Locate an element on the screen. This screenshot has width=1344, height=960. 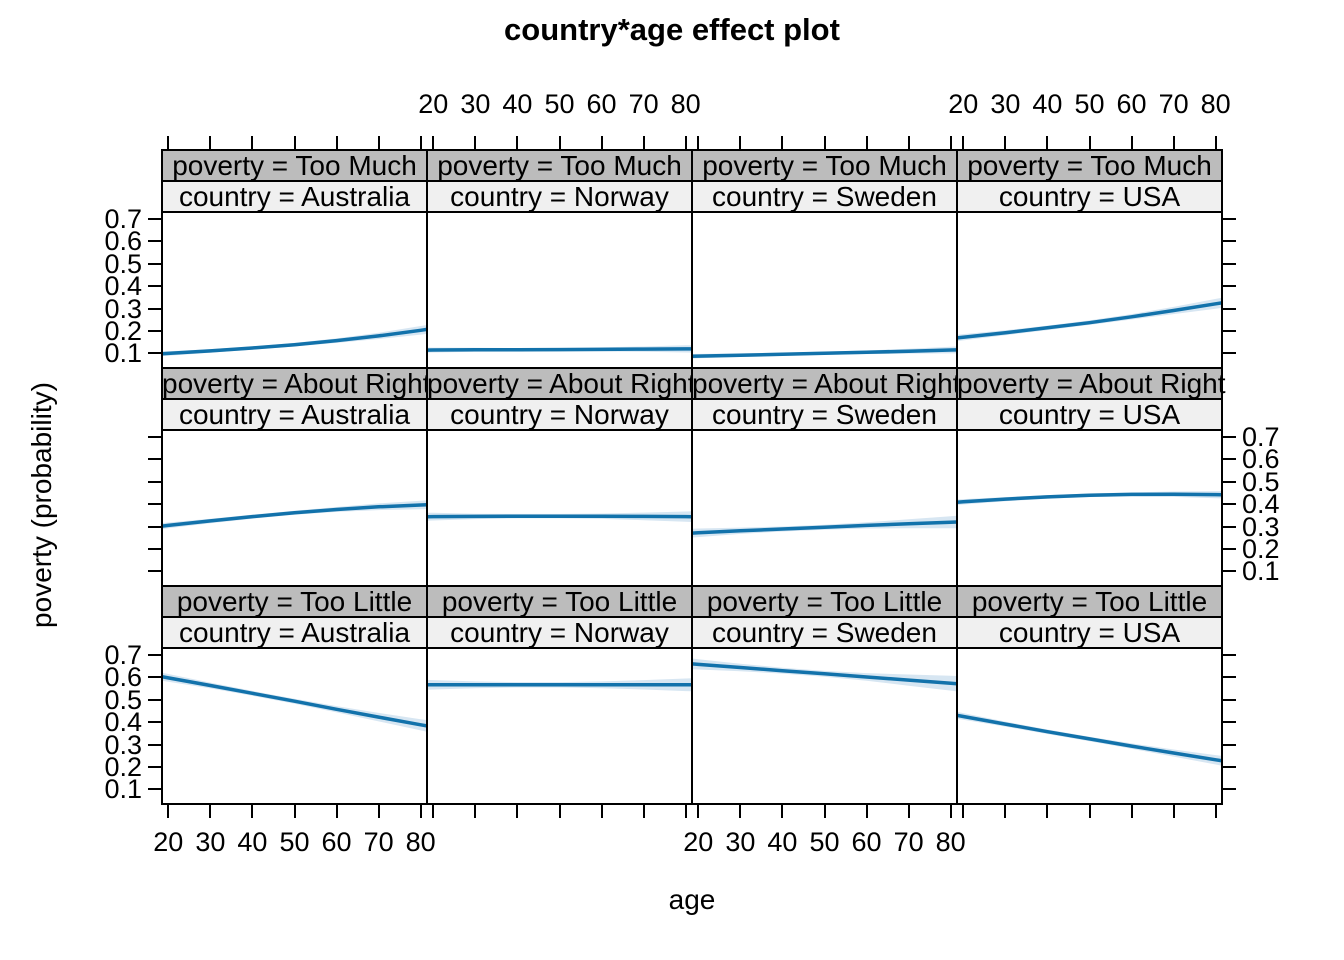
x-tick-label-top: 50 is located at coordinates (559, 104).